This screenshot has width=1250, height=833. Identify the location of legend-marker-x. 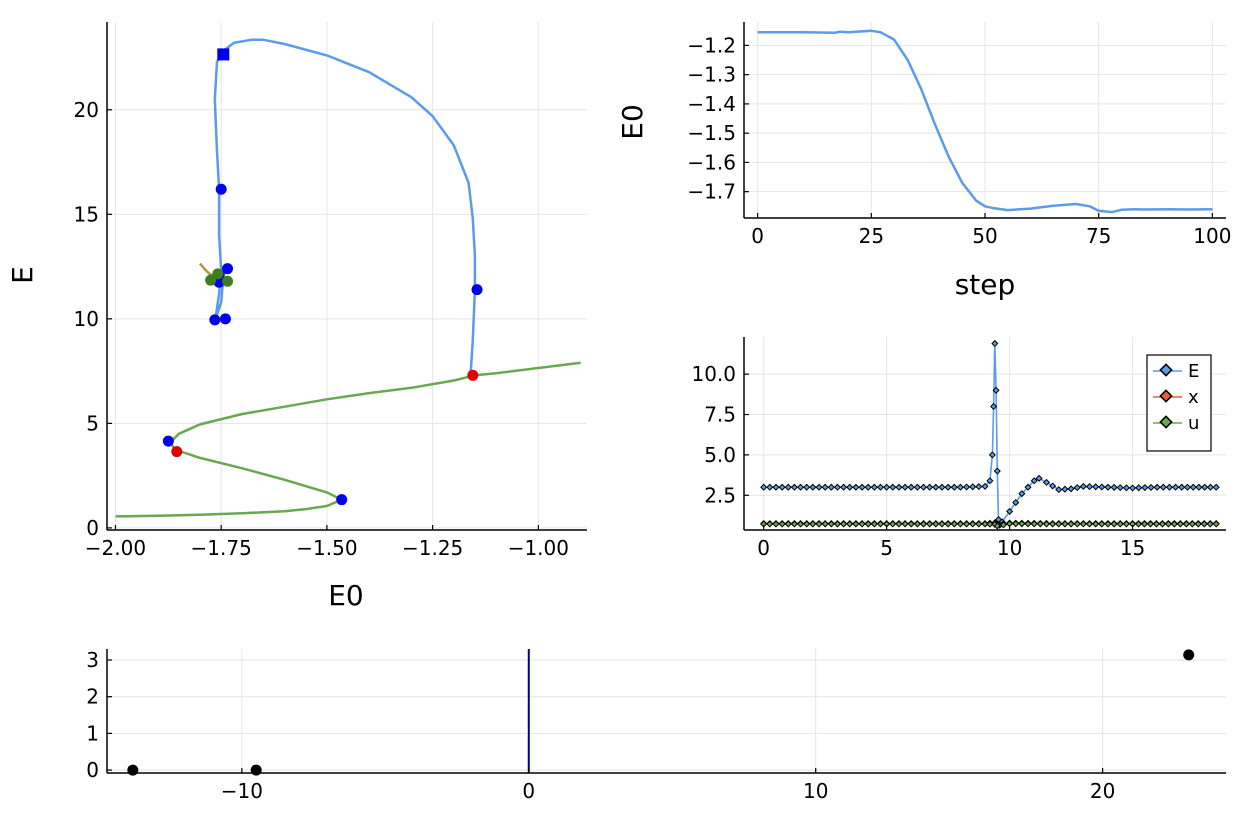
(1166, 396).